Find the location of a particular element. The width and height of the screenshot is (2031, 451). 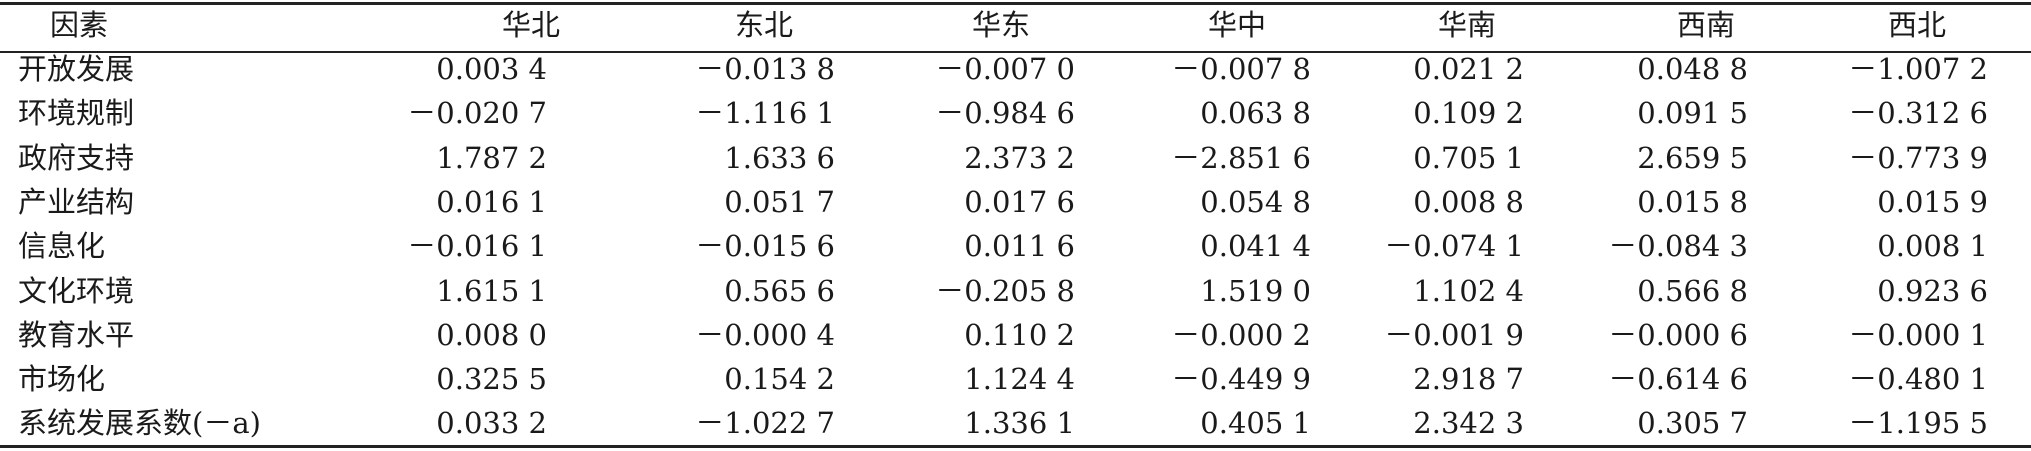

value-cell: 1.519 0 is located at coordinates (1255, 290).